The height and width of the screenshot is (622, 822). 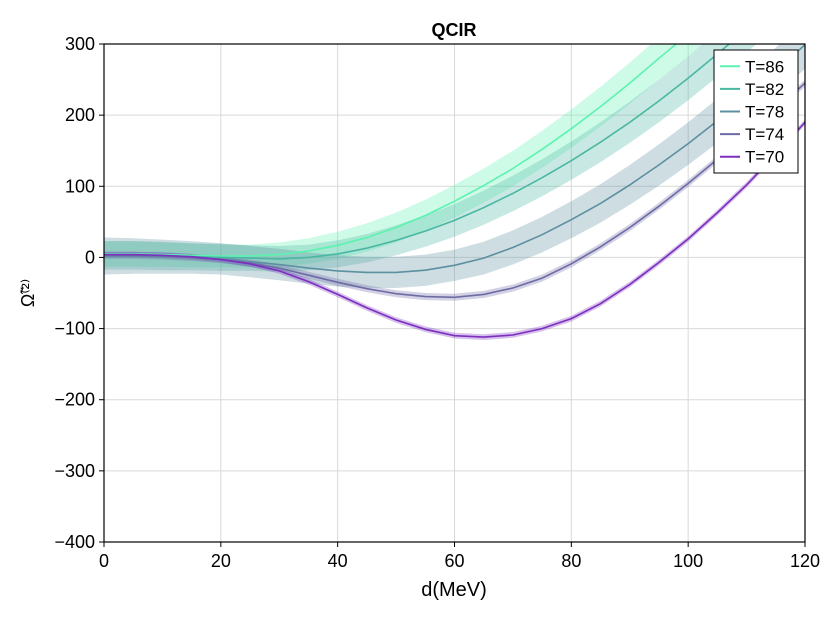 What do you see at coordinates (454, 590) in the screenshot?
I see `x-axis-label: d(MeV)` at bounding box center [454, 590].